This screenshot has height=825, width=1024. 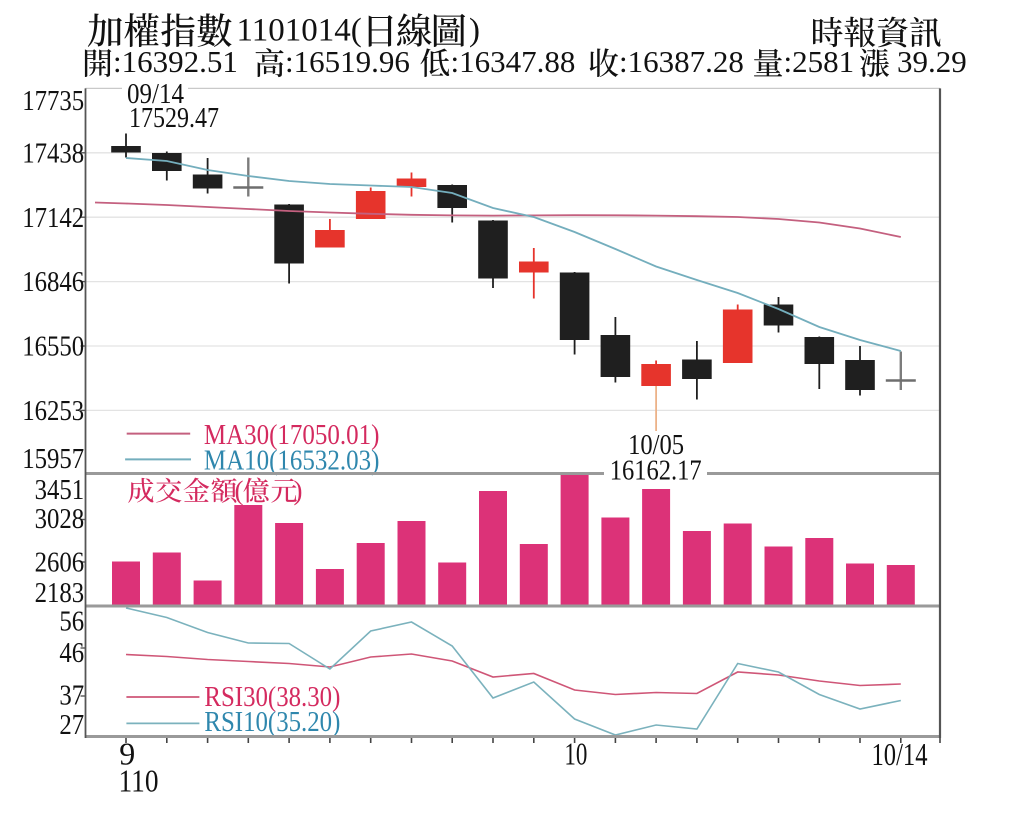 I want to click on svg-text: 17735, so click(x=53, y=101).